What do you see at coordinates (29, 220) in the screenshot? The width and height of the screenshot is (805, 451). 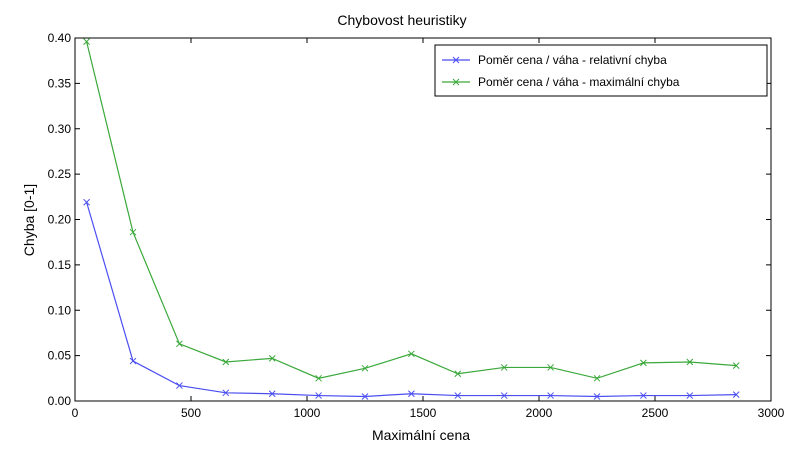 I see `y-axis-label: Chyba [0-1]` at bounding box center [29, 220].